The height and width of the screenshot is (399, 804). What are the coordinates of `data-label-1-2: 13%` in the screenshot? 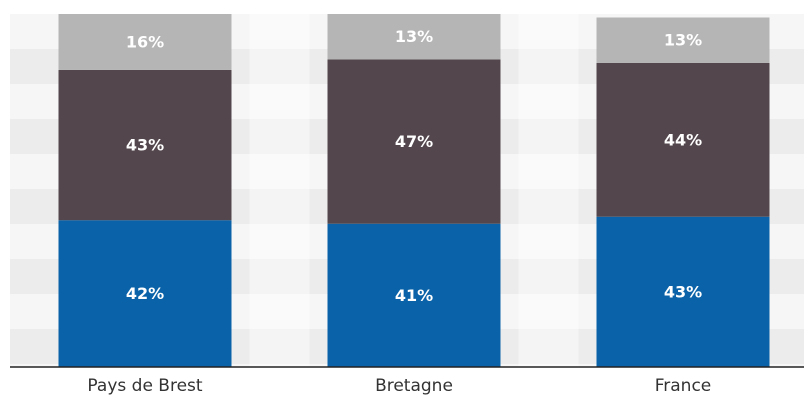 It's located at (414, 36).